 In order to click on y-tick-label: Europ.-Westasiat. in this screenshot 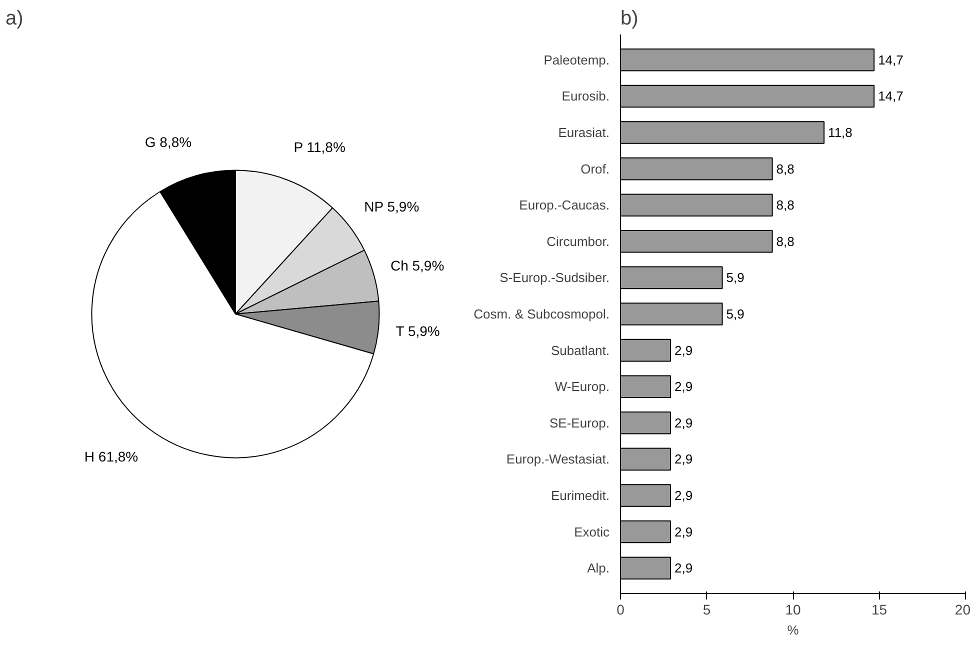, I will do `click(558, 459)`.